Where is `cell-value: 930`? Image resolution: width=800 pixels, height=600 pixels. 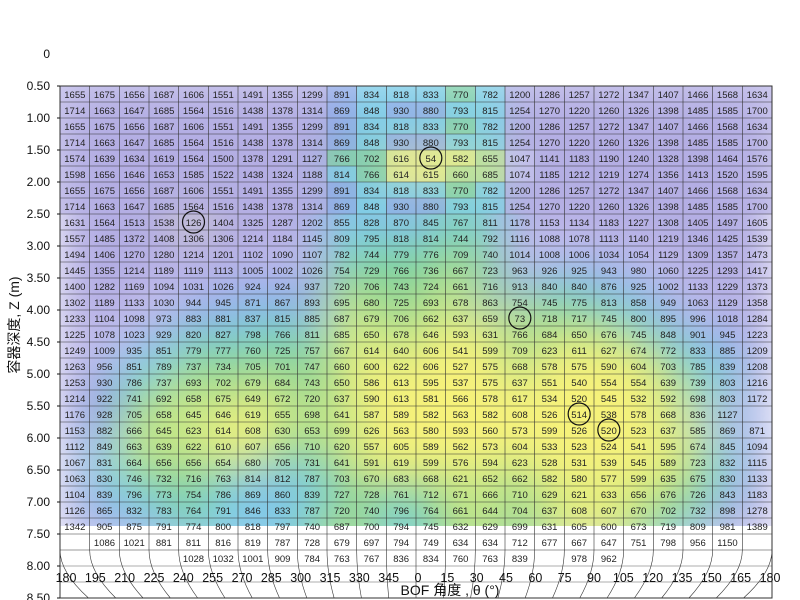
cell-value: 930 is located at coordinates (401, 111).